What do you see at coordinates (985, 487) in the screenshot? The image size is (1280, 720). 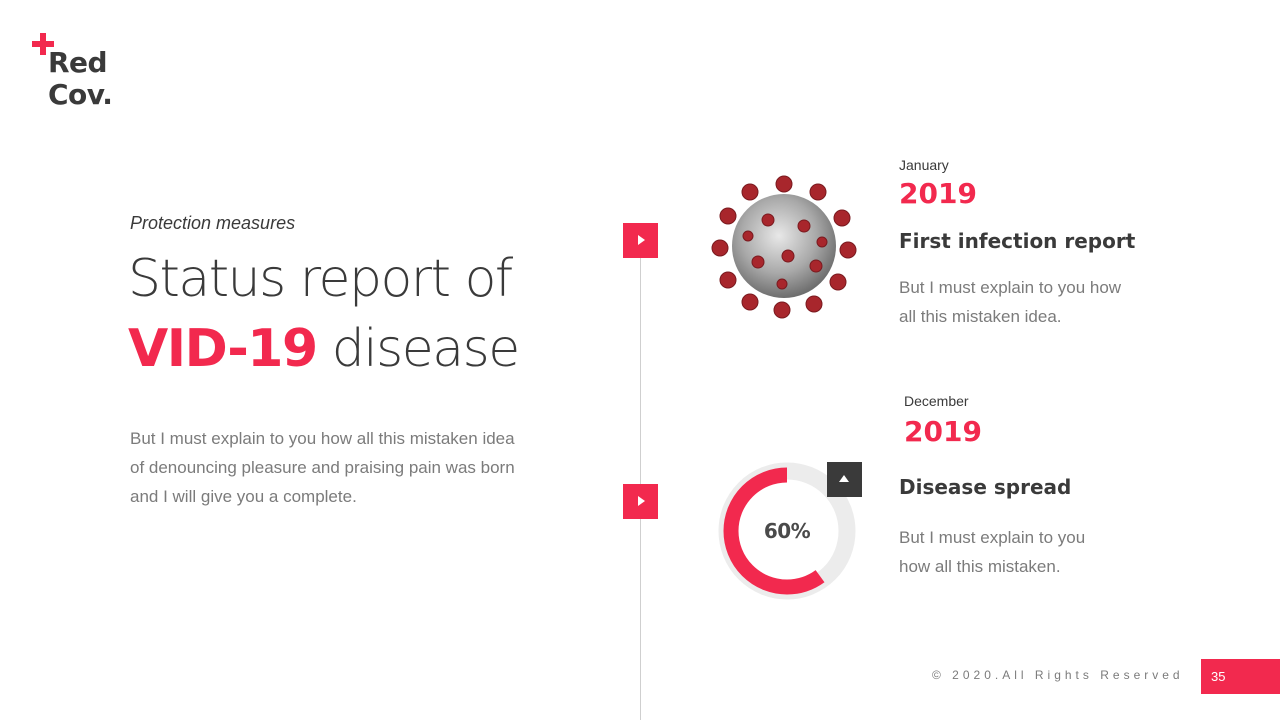 I see `entry-2-heading: Disease spread` at bounding box center [985, 487].